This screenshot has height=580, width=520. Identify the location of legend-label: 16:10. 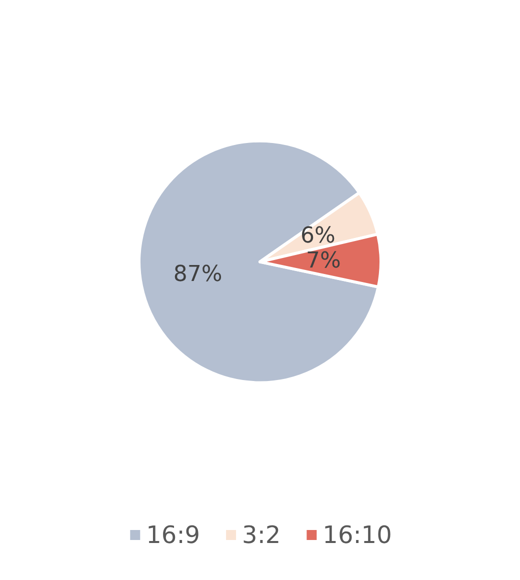
(357, 535).